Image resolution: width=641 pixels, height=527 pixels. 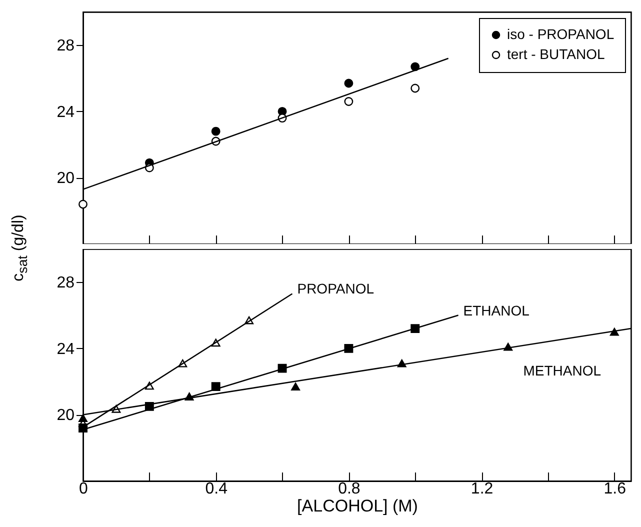 What do you see at coordinates (216, 489) in the screenshot?
I see `x-tick-label: 0.4` at bounding box center [216, 489].